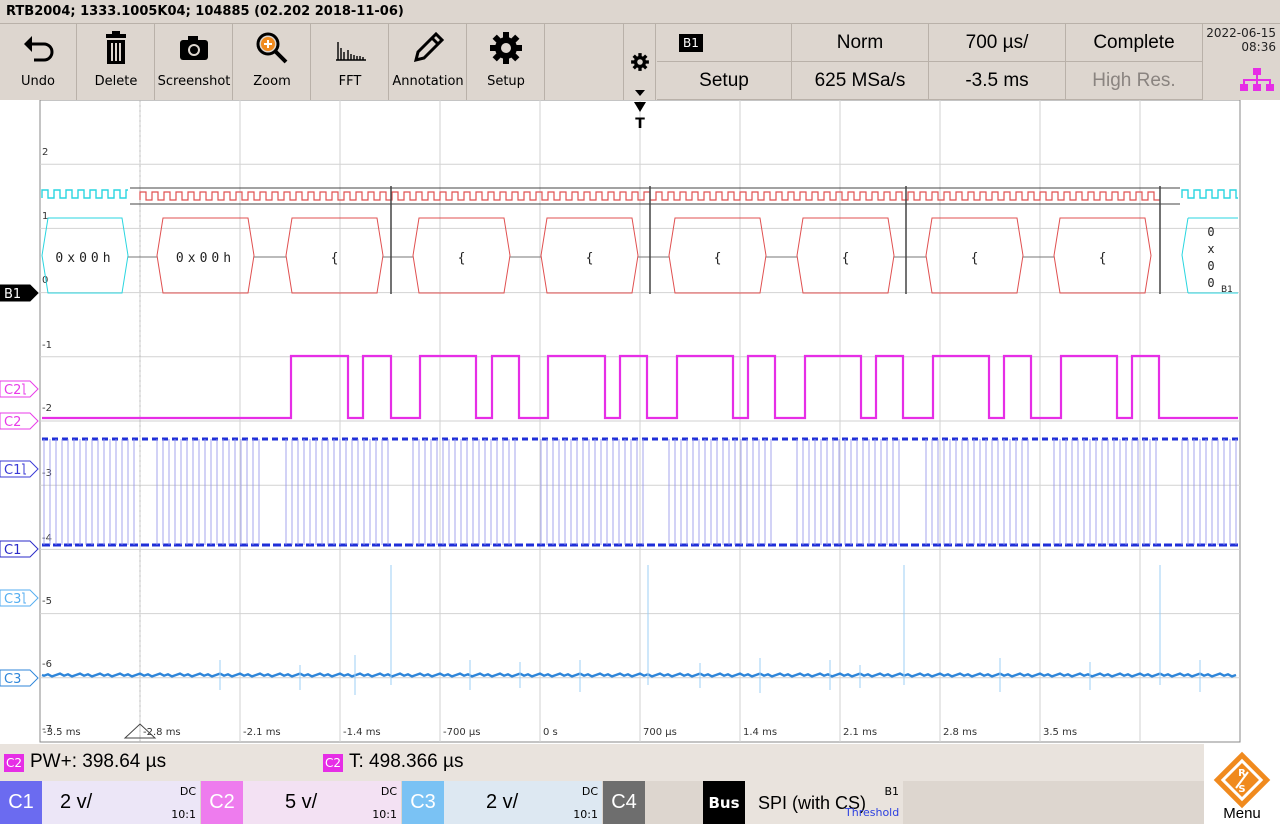  Describe the element at coordinates (640, 107) in the screenshot. I see `trigger-arrow-icon` at that location.